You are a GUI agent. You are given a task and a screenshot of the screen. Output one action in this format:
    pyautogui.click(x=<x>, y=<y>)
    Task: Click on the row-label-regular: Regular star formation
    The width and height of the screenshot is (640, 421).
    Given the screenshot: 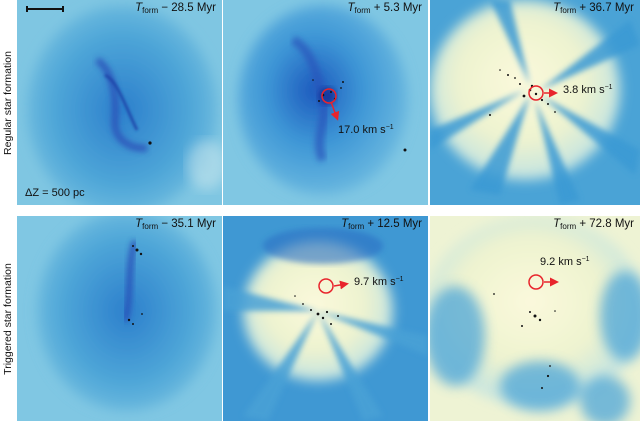 What is the action you would take?
    pyautogui.click(x=8, y=102)
    